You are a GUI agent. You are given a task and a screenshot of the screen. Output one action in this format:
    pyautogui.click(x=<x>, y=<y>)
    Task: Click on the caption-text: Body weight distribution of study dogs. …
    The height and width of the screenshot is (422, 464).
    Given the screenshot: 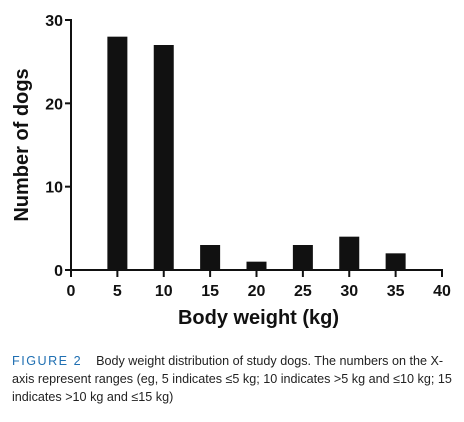 What is the action you would take?
    pyautogui.click(x=232, y=379)
    